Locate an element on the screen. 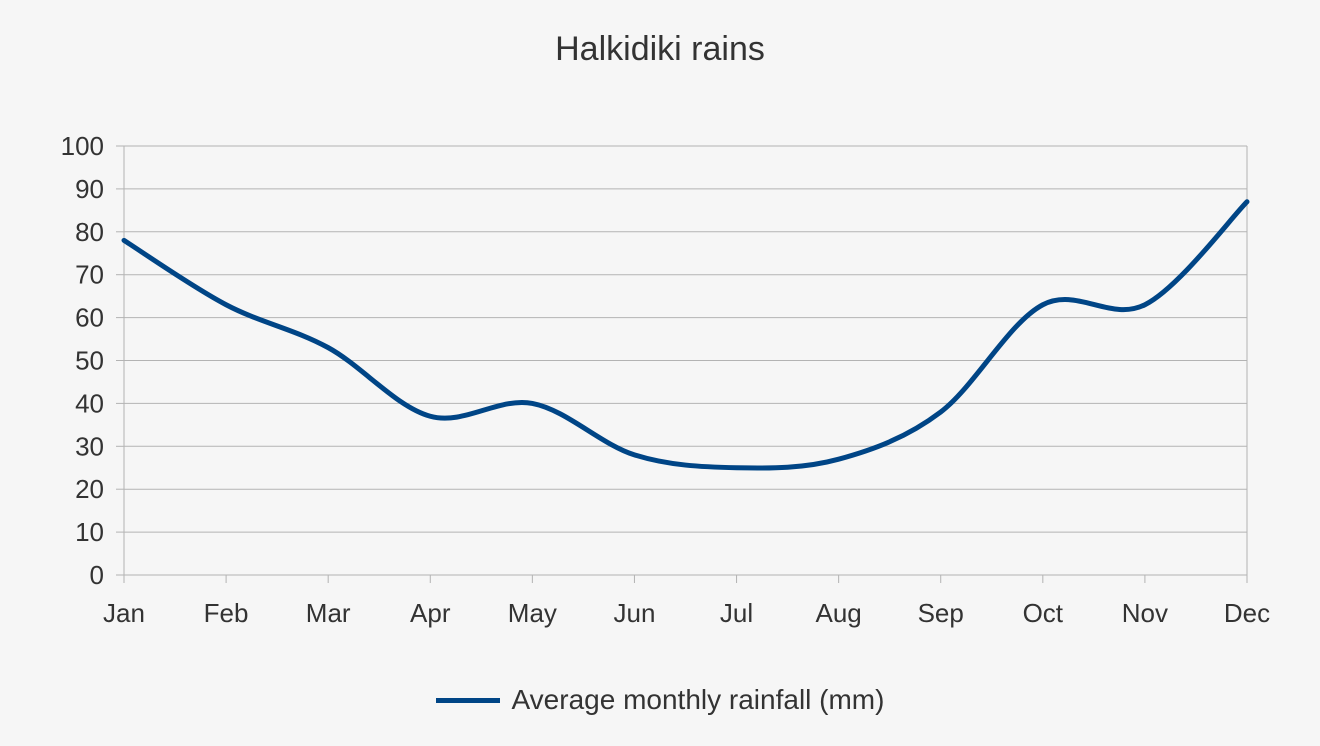 This screenshot has height=746, width=1320. y-tick-label: 40 is located at coordinates (89, 403).